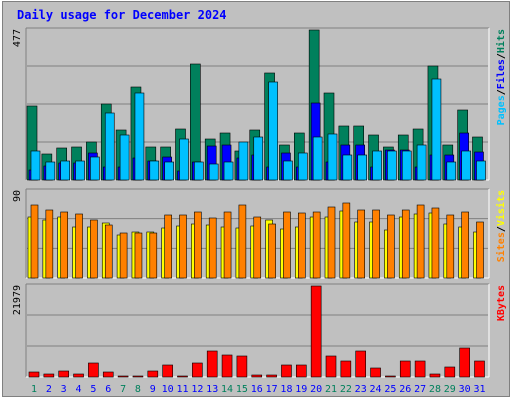 This screenshot has height=401, width=512. What do you see at coordinates (212, 389) in the screenshot?
I see `day-label: 13` at bounding box center [212, 389].